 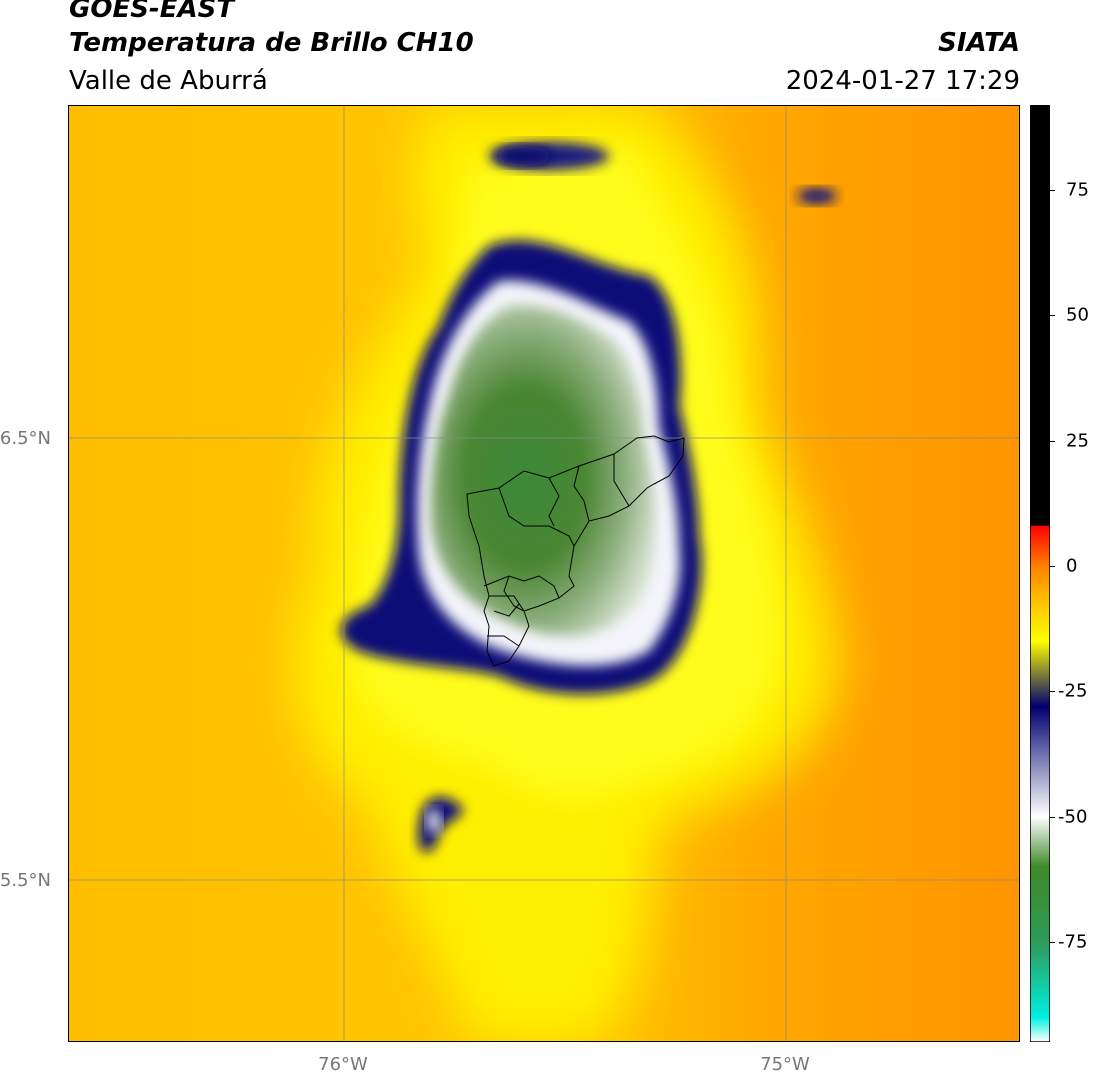 What do you see at coordinates (434, 821) in the screenshot?
I see `southwest-storm-core` at bounding box center [434, 821].